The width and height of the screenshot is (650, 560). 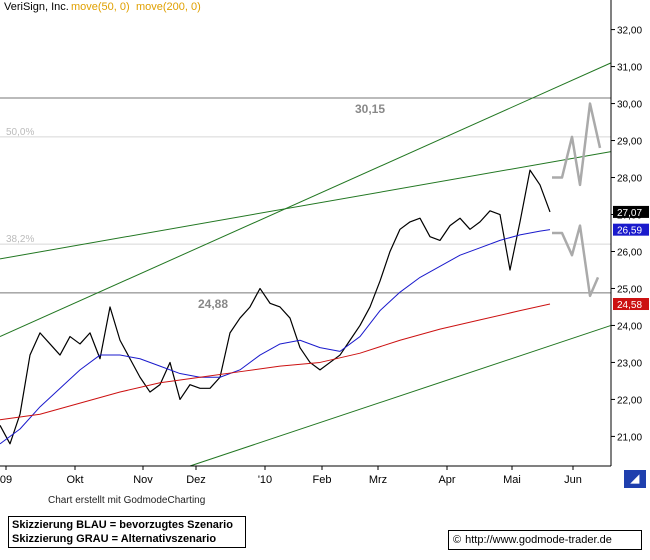 I want to click on last-value-text: 27,07, so click(x=629, y=213).